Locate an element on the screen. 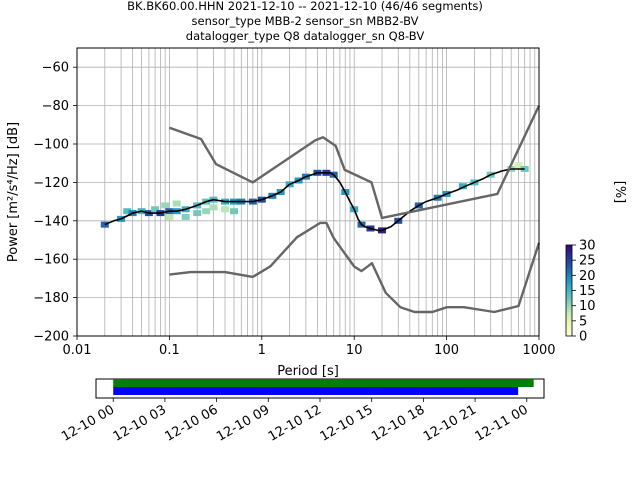 This screenshot has height=480, width=640. colorbar-gradient is located at coordinates (569, 290).